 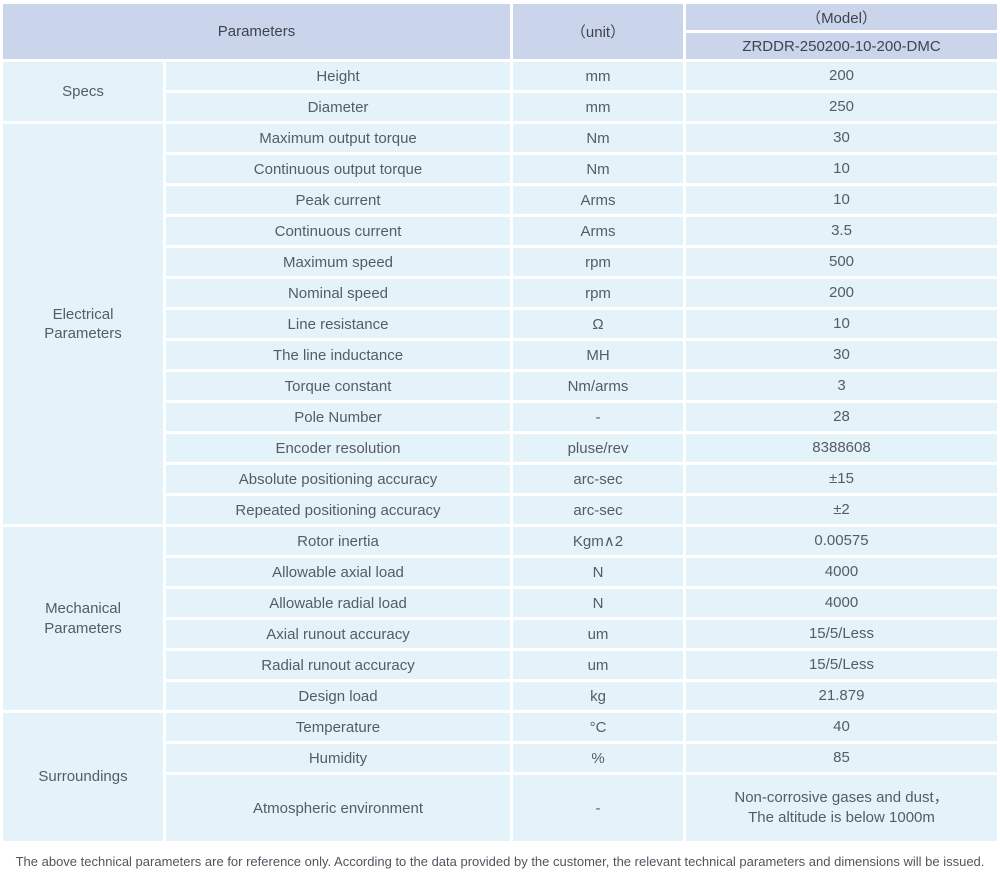 What do you see at coordinates (338, 169) in the screenshot?
I see `param-cell: Continuous output torque` at bounding box center [338, 169].